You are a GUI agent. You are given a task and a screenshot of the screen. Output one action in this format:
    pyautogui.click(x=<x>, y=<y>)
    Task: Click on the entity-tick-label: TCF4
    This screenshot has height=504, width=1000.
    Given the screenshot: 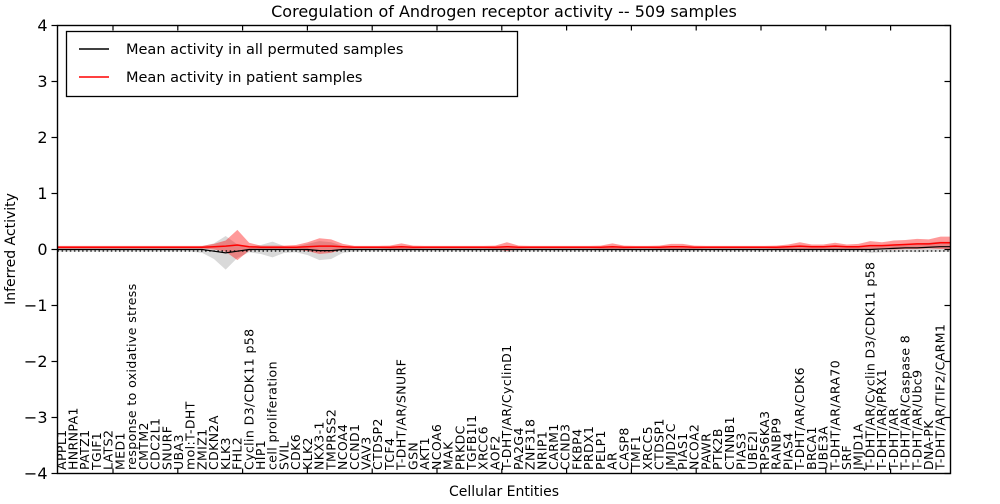 What is the action you would take?
    pyautogui.click(x=389, y=454)
    